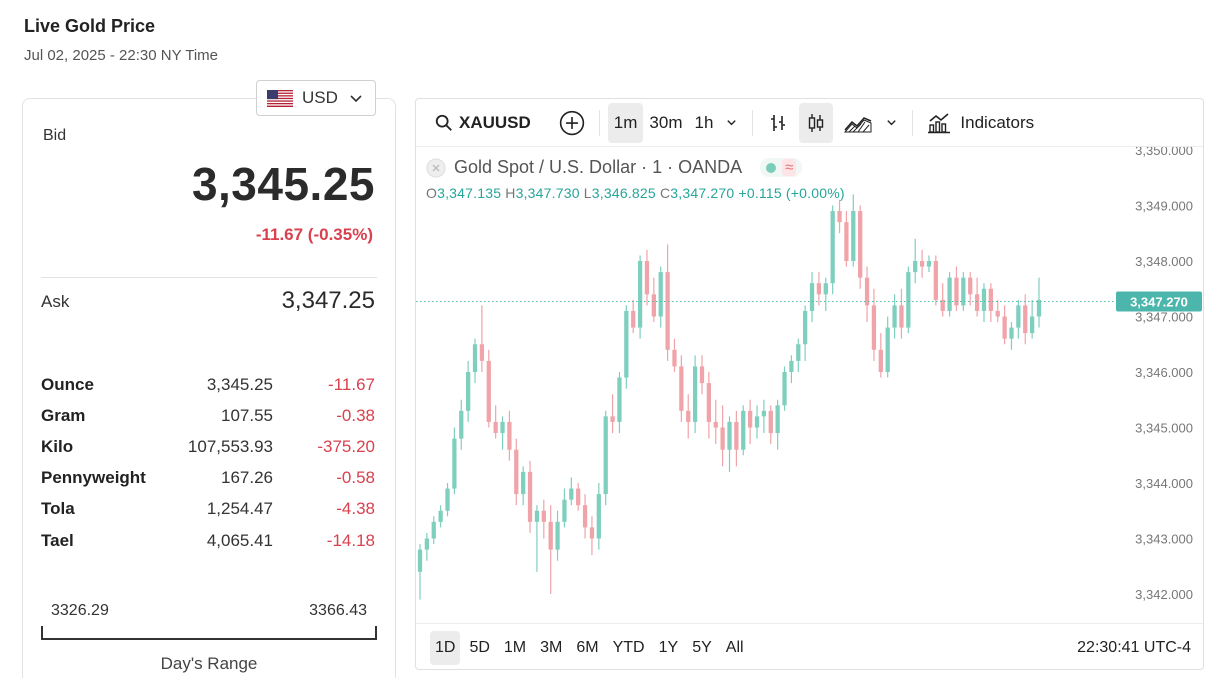 This screenshot has width=1206, height=678. Describe the element at coordinates (356, 99) in the screenshot. I see `chevron-down-icon` at that location.